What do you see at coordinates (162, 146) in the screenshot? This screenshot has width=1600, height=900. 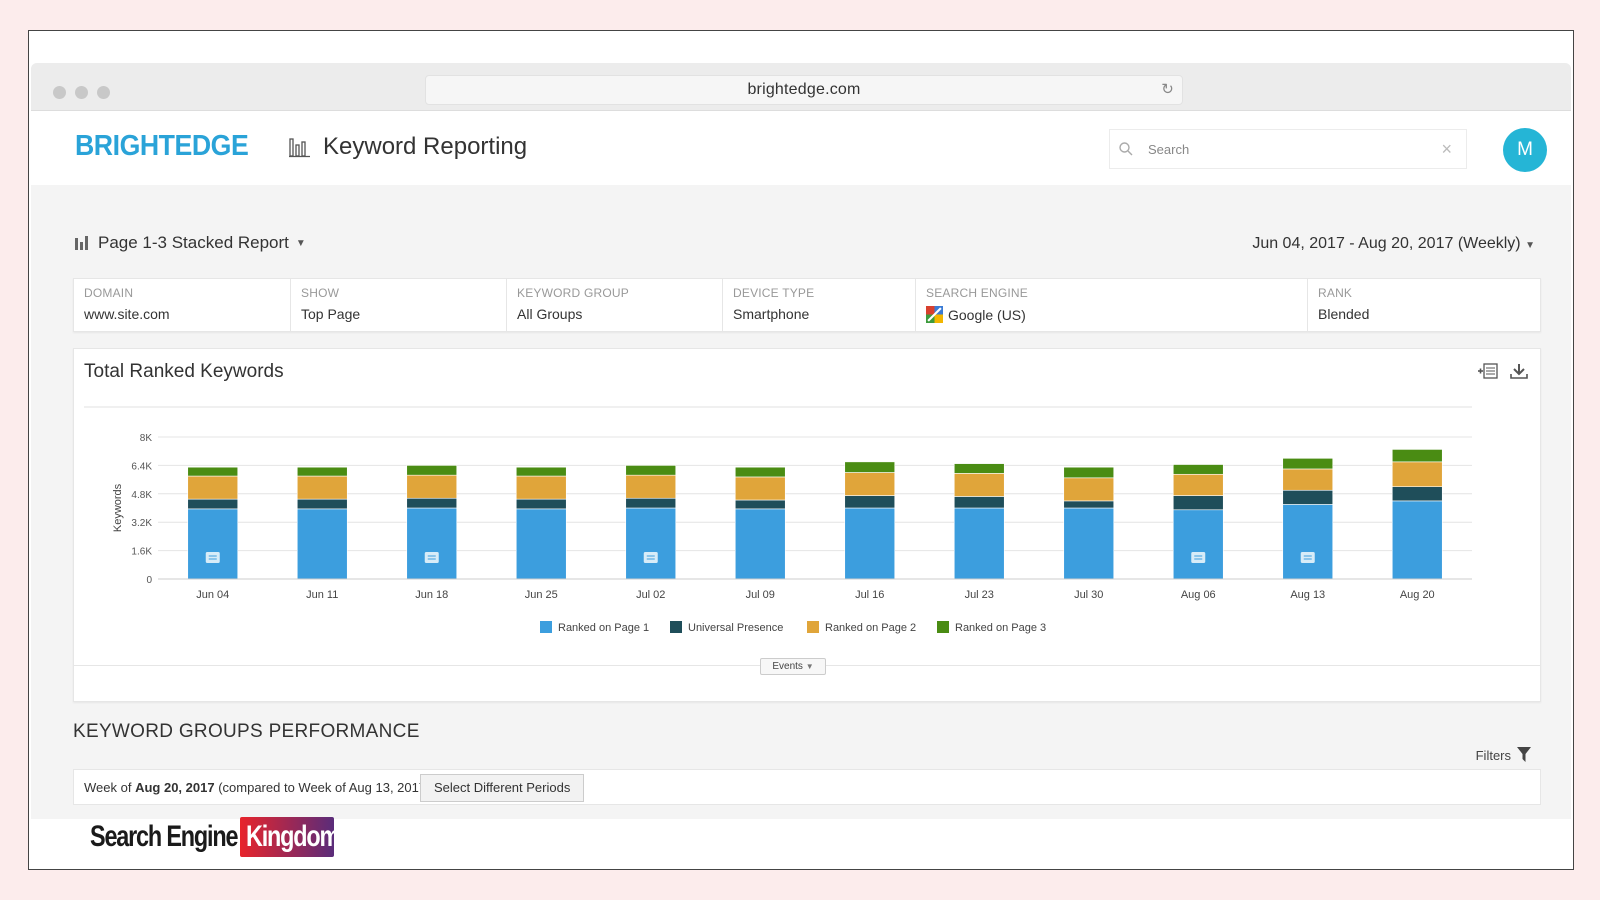 I see `brightedge-logo: BRIGHTEDGE` at bounding box center [162, 146].